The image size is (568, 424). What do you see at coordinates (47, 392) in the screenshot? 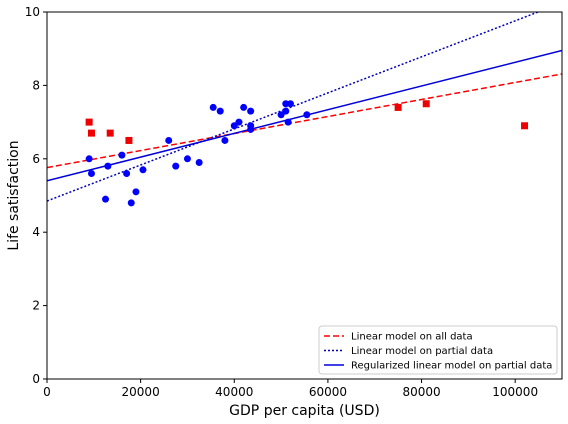
I see `x-tick-label: 0` at bounding box center [47, 392].